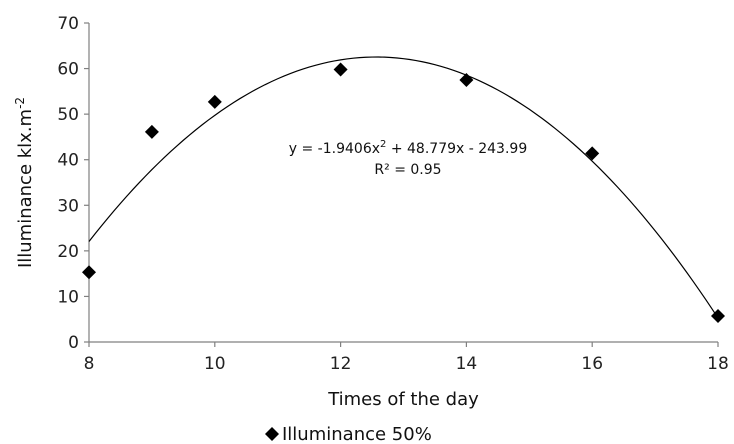  What do you see at coordinates (272, 434) in the screenshot?
I see `legend-diamond-marker` at bounding box center [272, 434].